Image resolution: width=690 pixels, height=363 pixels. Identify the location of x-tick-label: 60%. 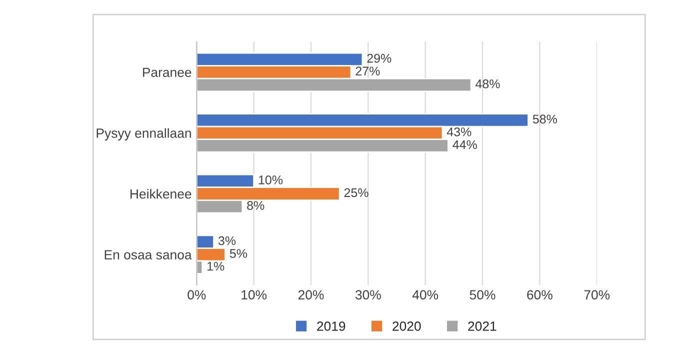
(539, 295).